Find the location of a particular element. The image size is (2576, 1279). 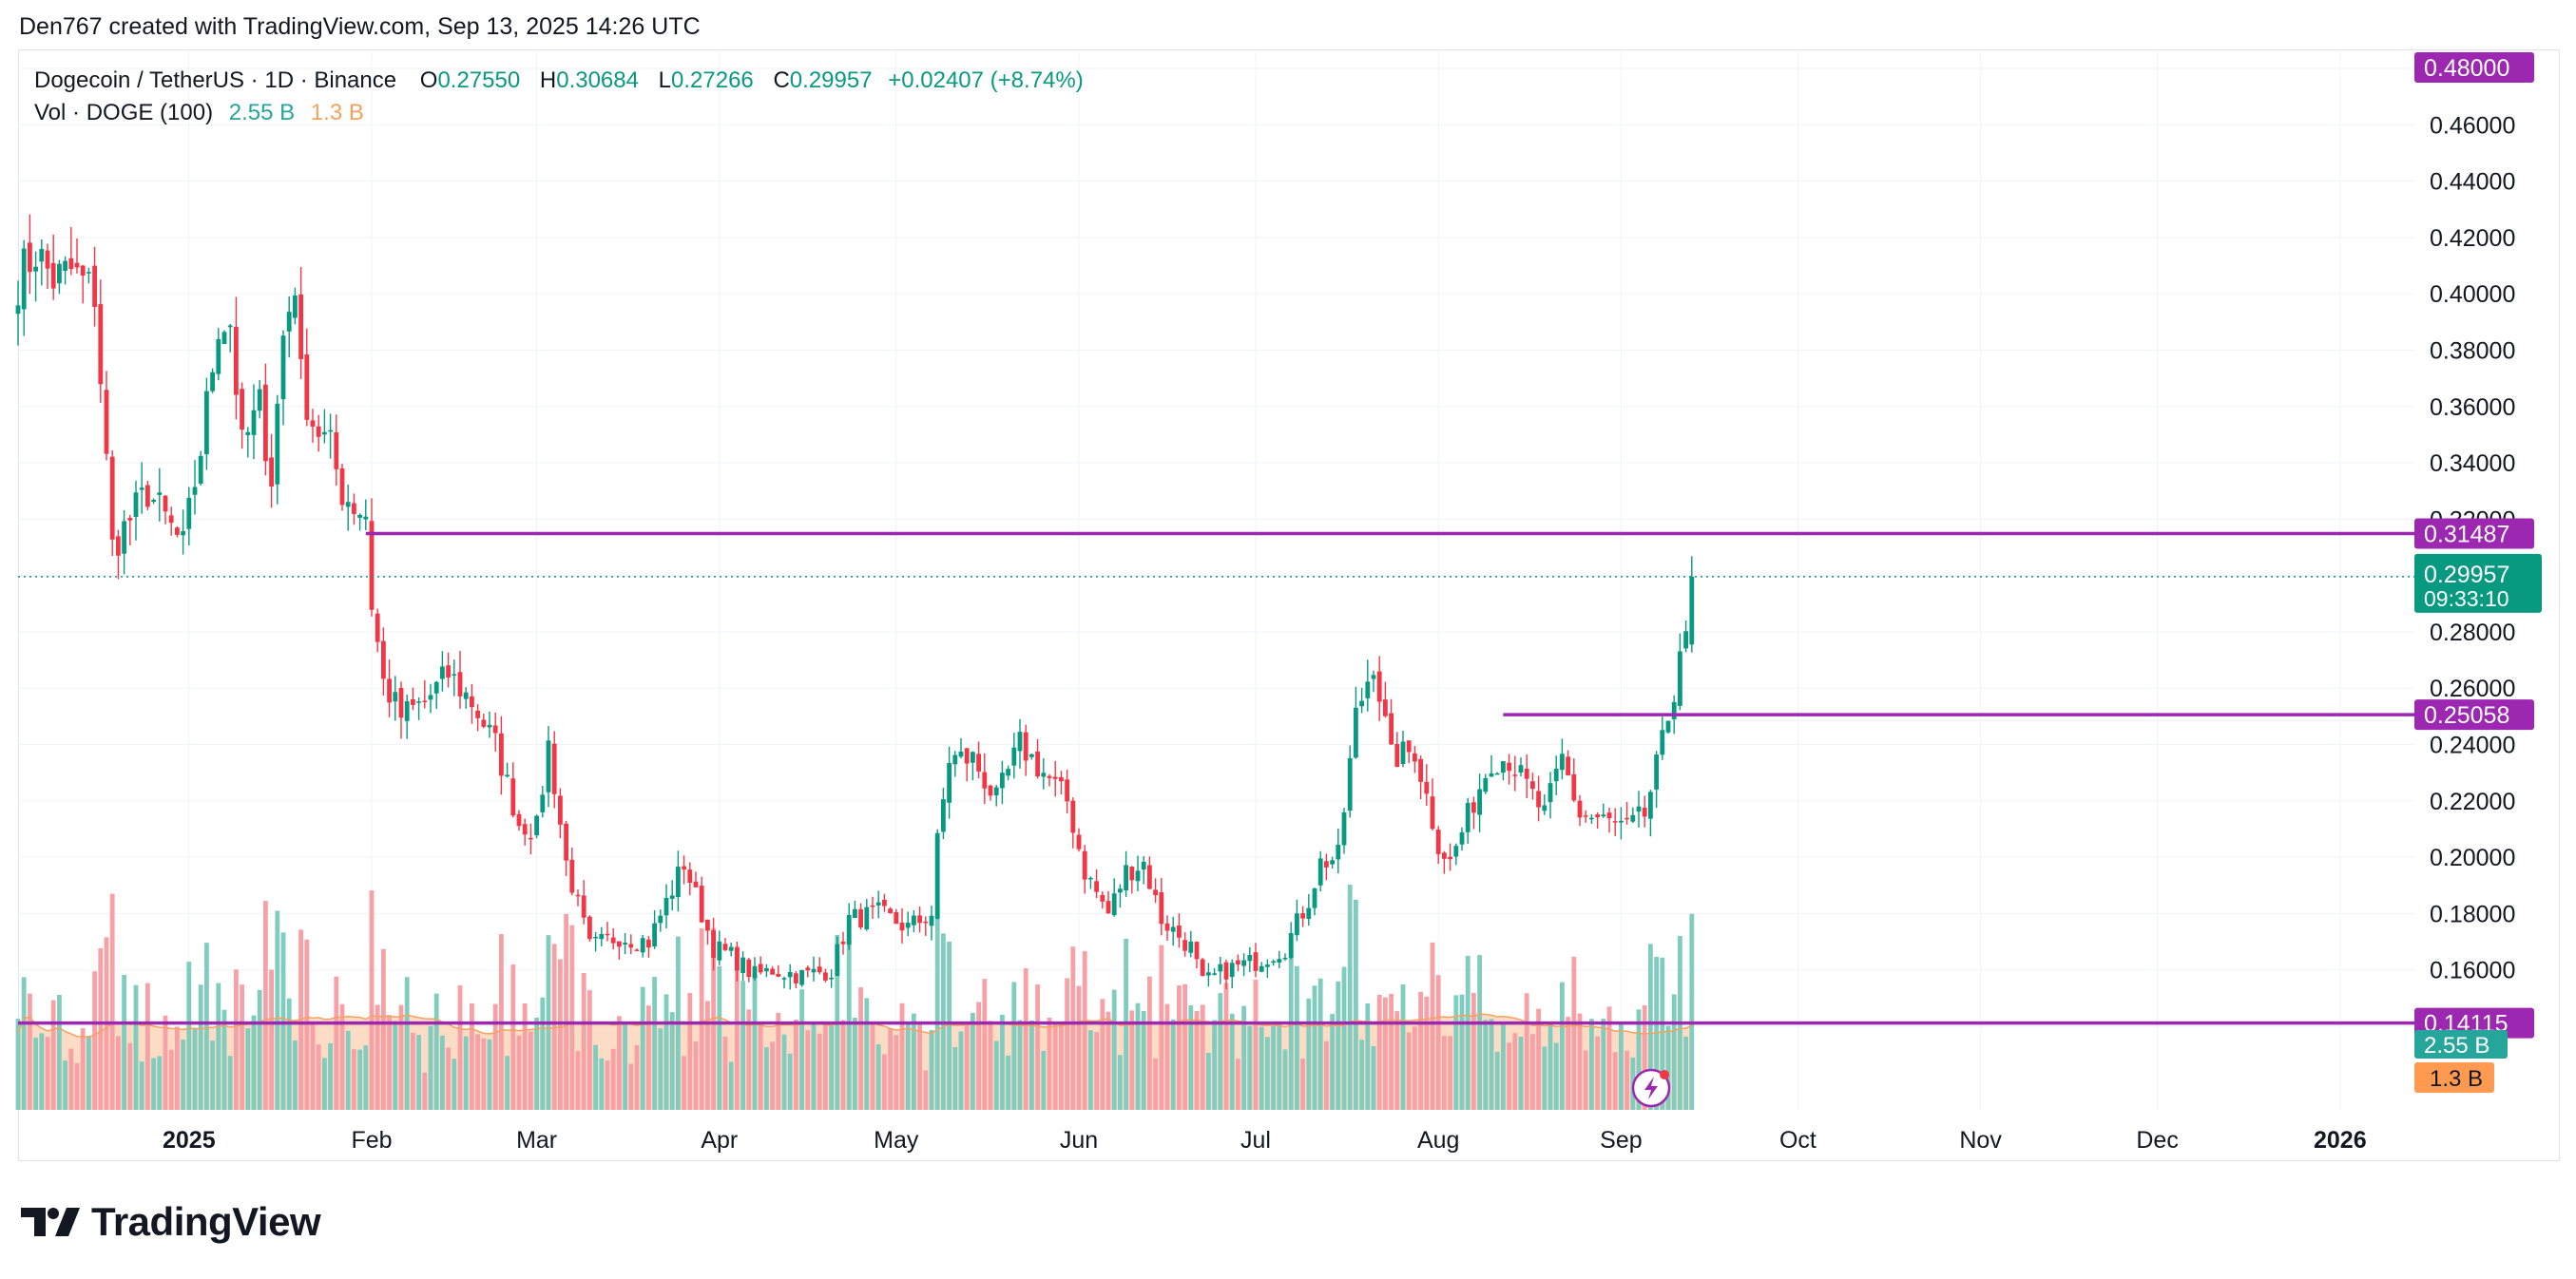

brand-name: TradingView is located at coordinates (206, 1221).